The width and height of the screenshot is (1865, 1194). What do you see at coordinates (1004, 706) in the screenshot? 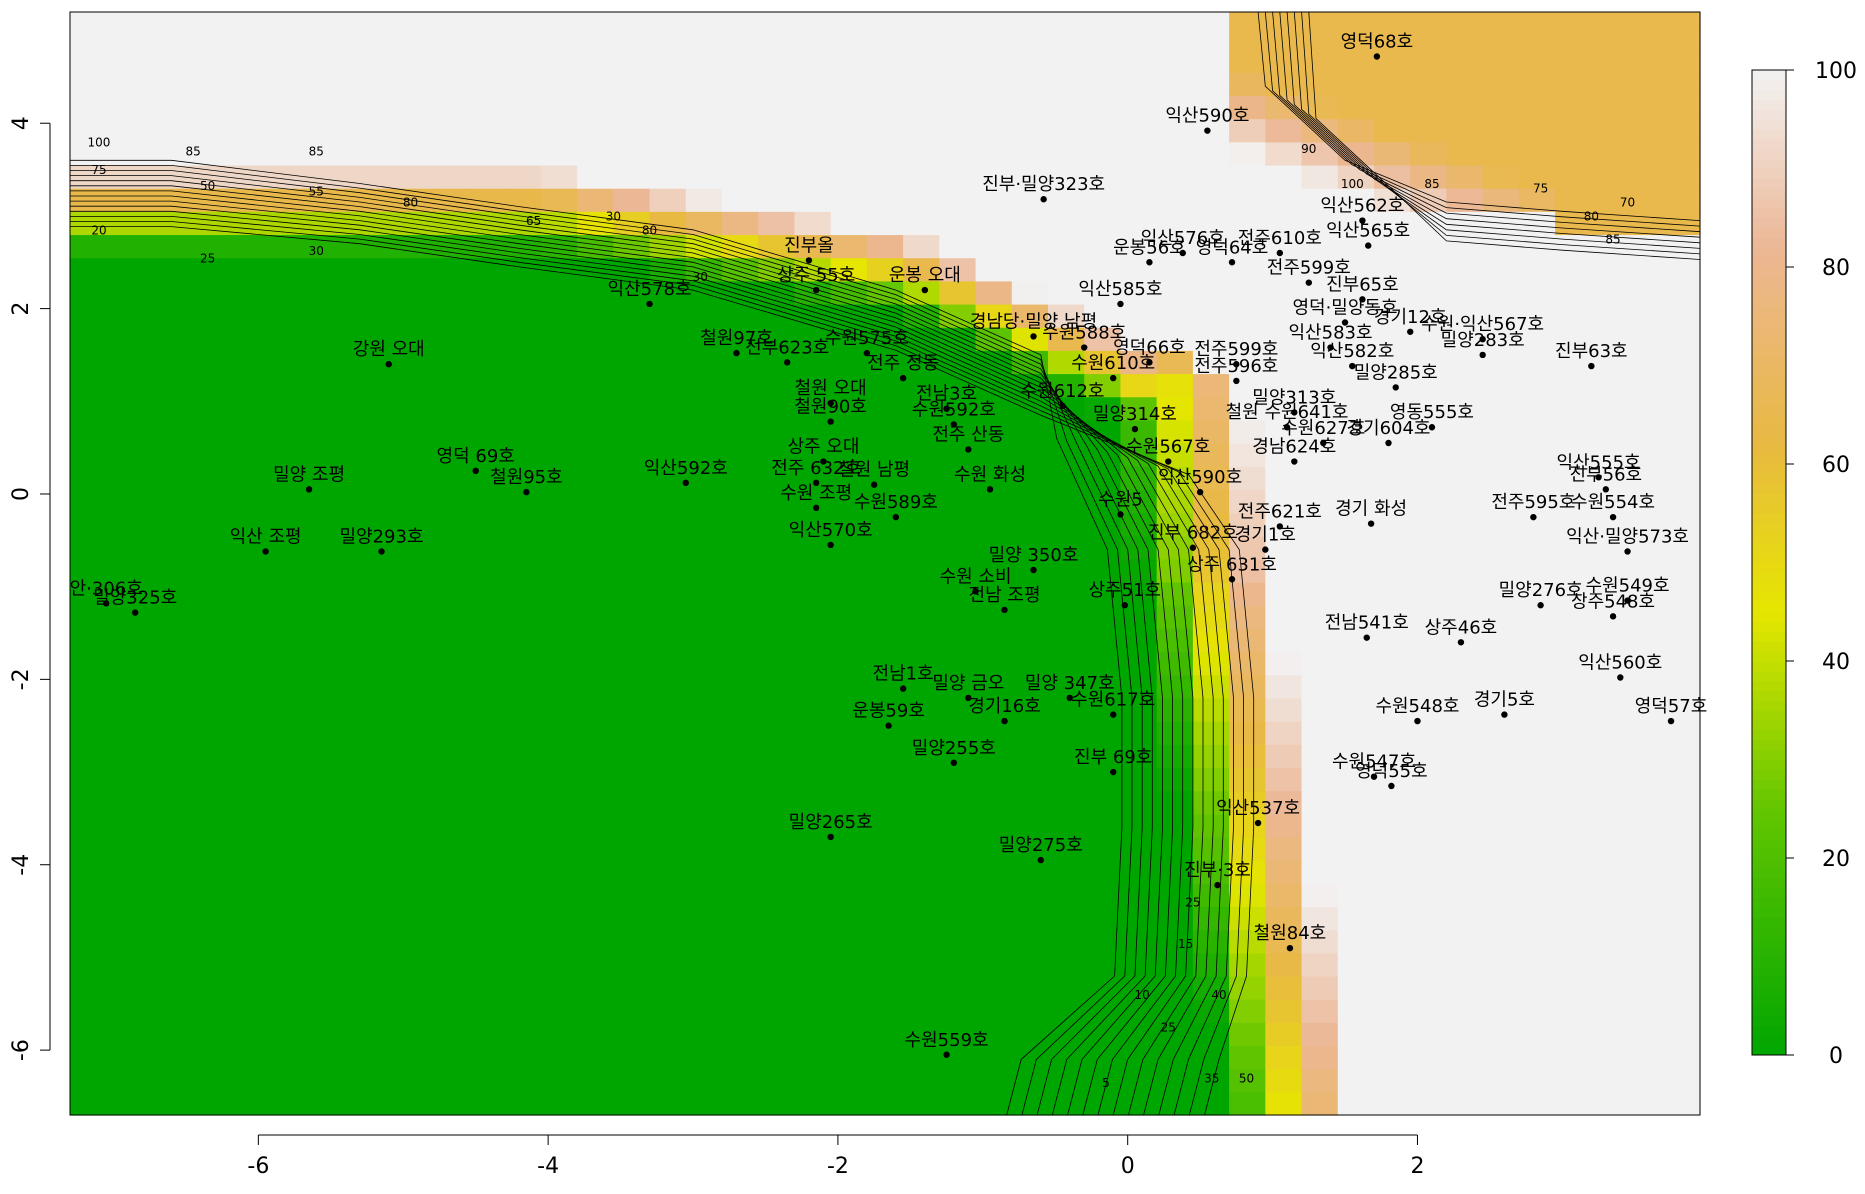
I see `point-label: 경기16호` at bounding box center [1004, 706].